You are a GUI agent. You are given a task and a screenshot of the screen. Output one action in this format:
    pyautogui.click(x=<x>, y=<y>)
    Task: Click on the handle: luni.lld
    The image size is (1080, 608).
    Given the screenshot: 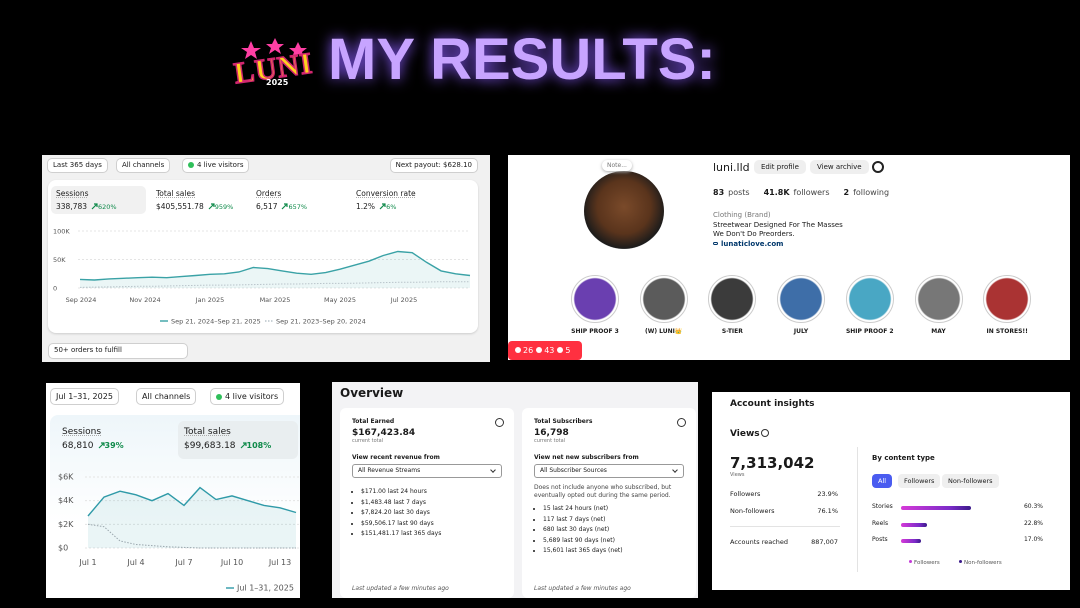 What is the action you would take?
    pyautogui.click(x=731, y=167)
    